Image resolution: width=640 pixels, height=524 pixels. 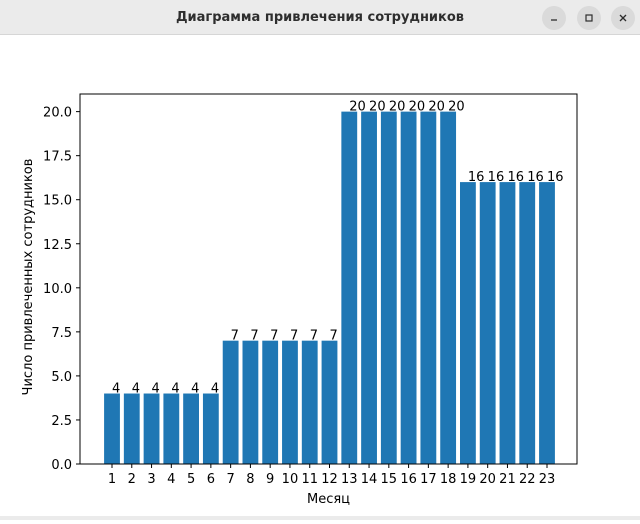 I want to click on x-tick-label: 16, so click(x=408, y=479).